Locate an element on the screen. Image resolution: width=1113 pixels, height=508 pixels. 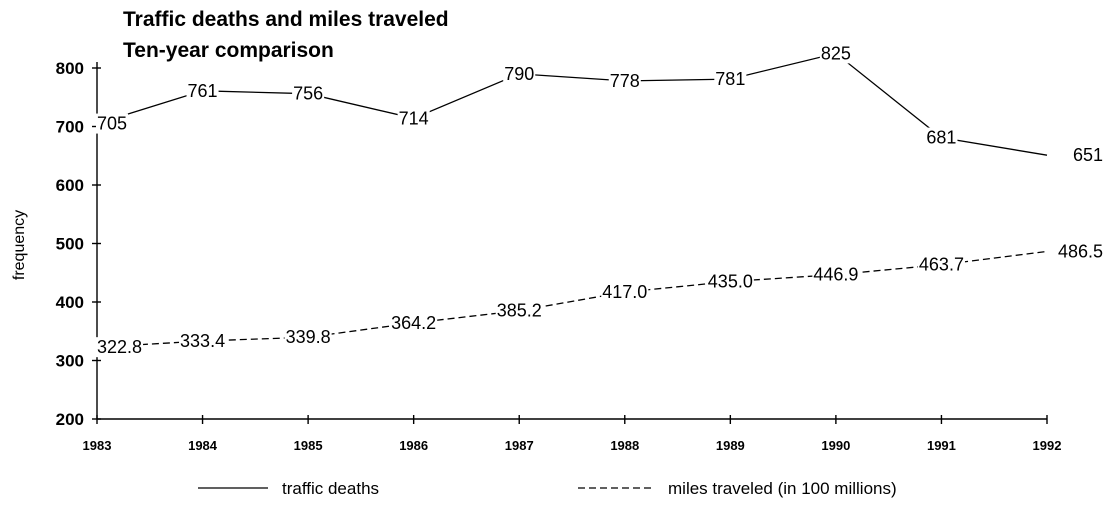
y-tick-label: 700 is located at coordinates (70, 127).